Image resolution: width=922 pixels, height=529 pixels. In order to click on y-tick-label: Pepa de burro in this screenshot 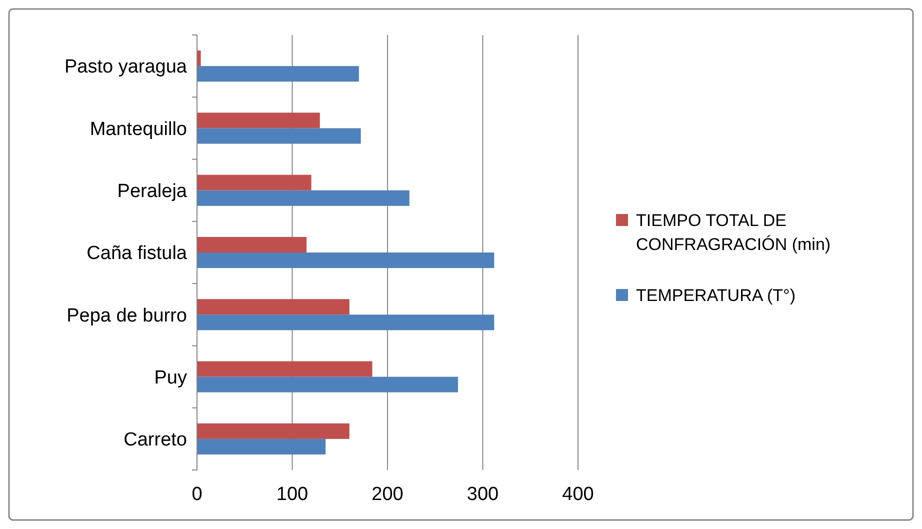, I will do `click(126, 315)`.